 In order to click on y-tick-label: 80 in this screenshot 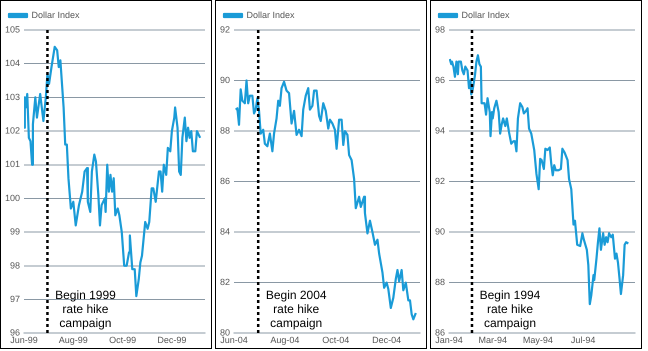, I will do `click(225, 333)`.